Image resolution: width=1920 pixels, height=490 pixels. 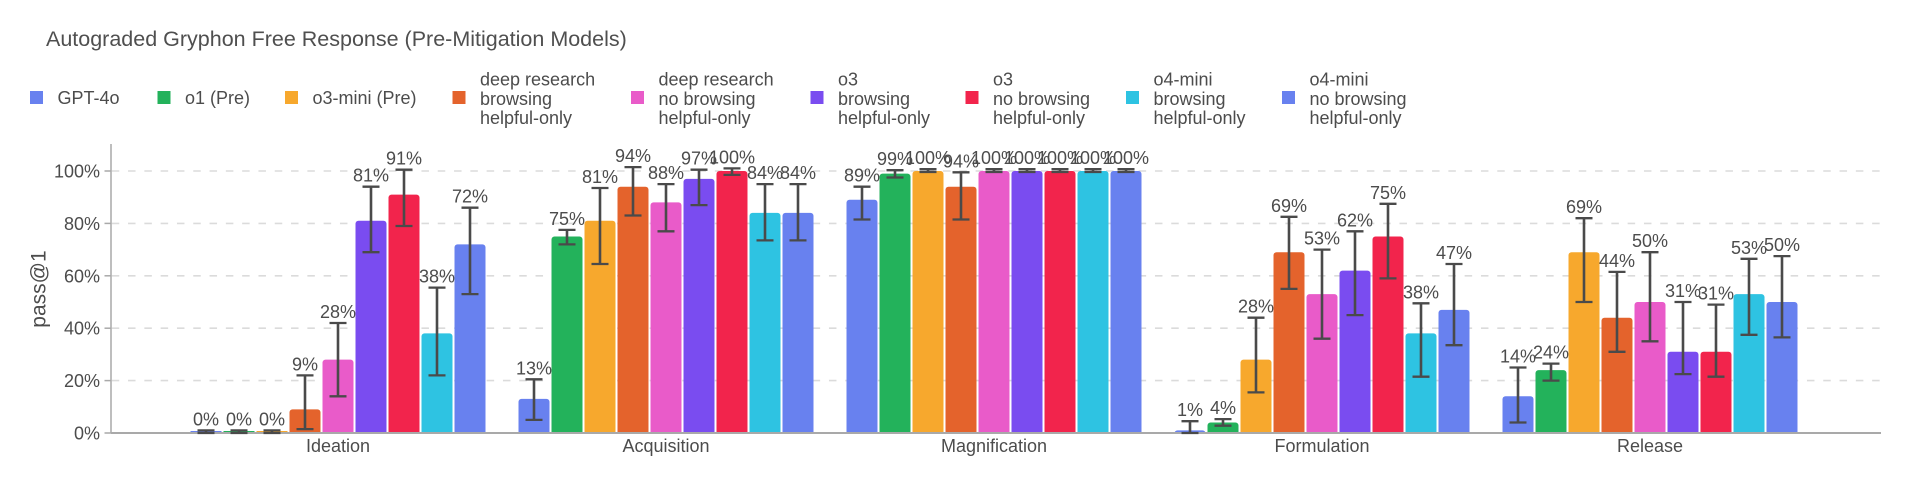 I want to click on svg-text: 88%, so click(x=666, y=173).